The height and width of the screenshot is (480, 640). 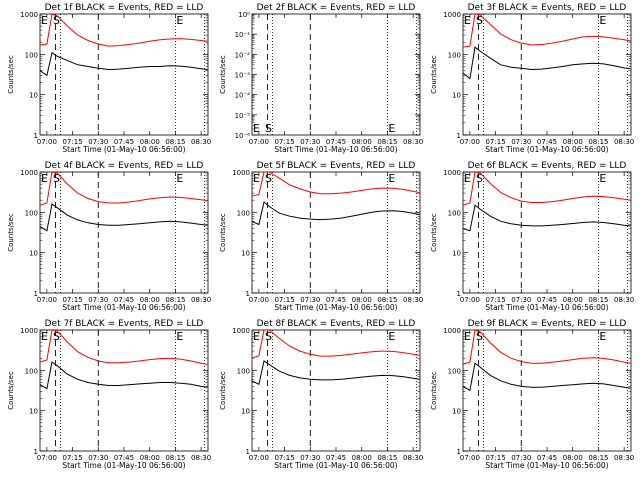 I want to click on chart-title: Det 3f BLACK = Events, RED = LLD, so click(x=547, y=8).